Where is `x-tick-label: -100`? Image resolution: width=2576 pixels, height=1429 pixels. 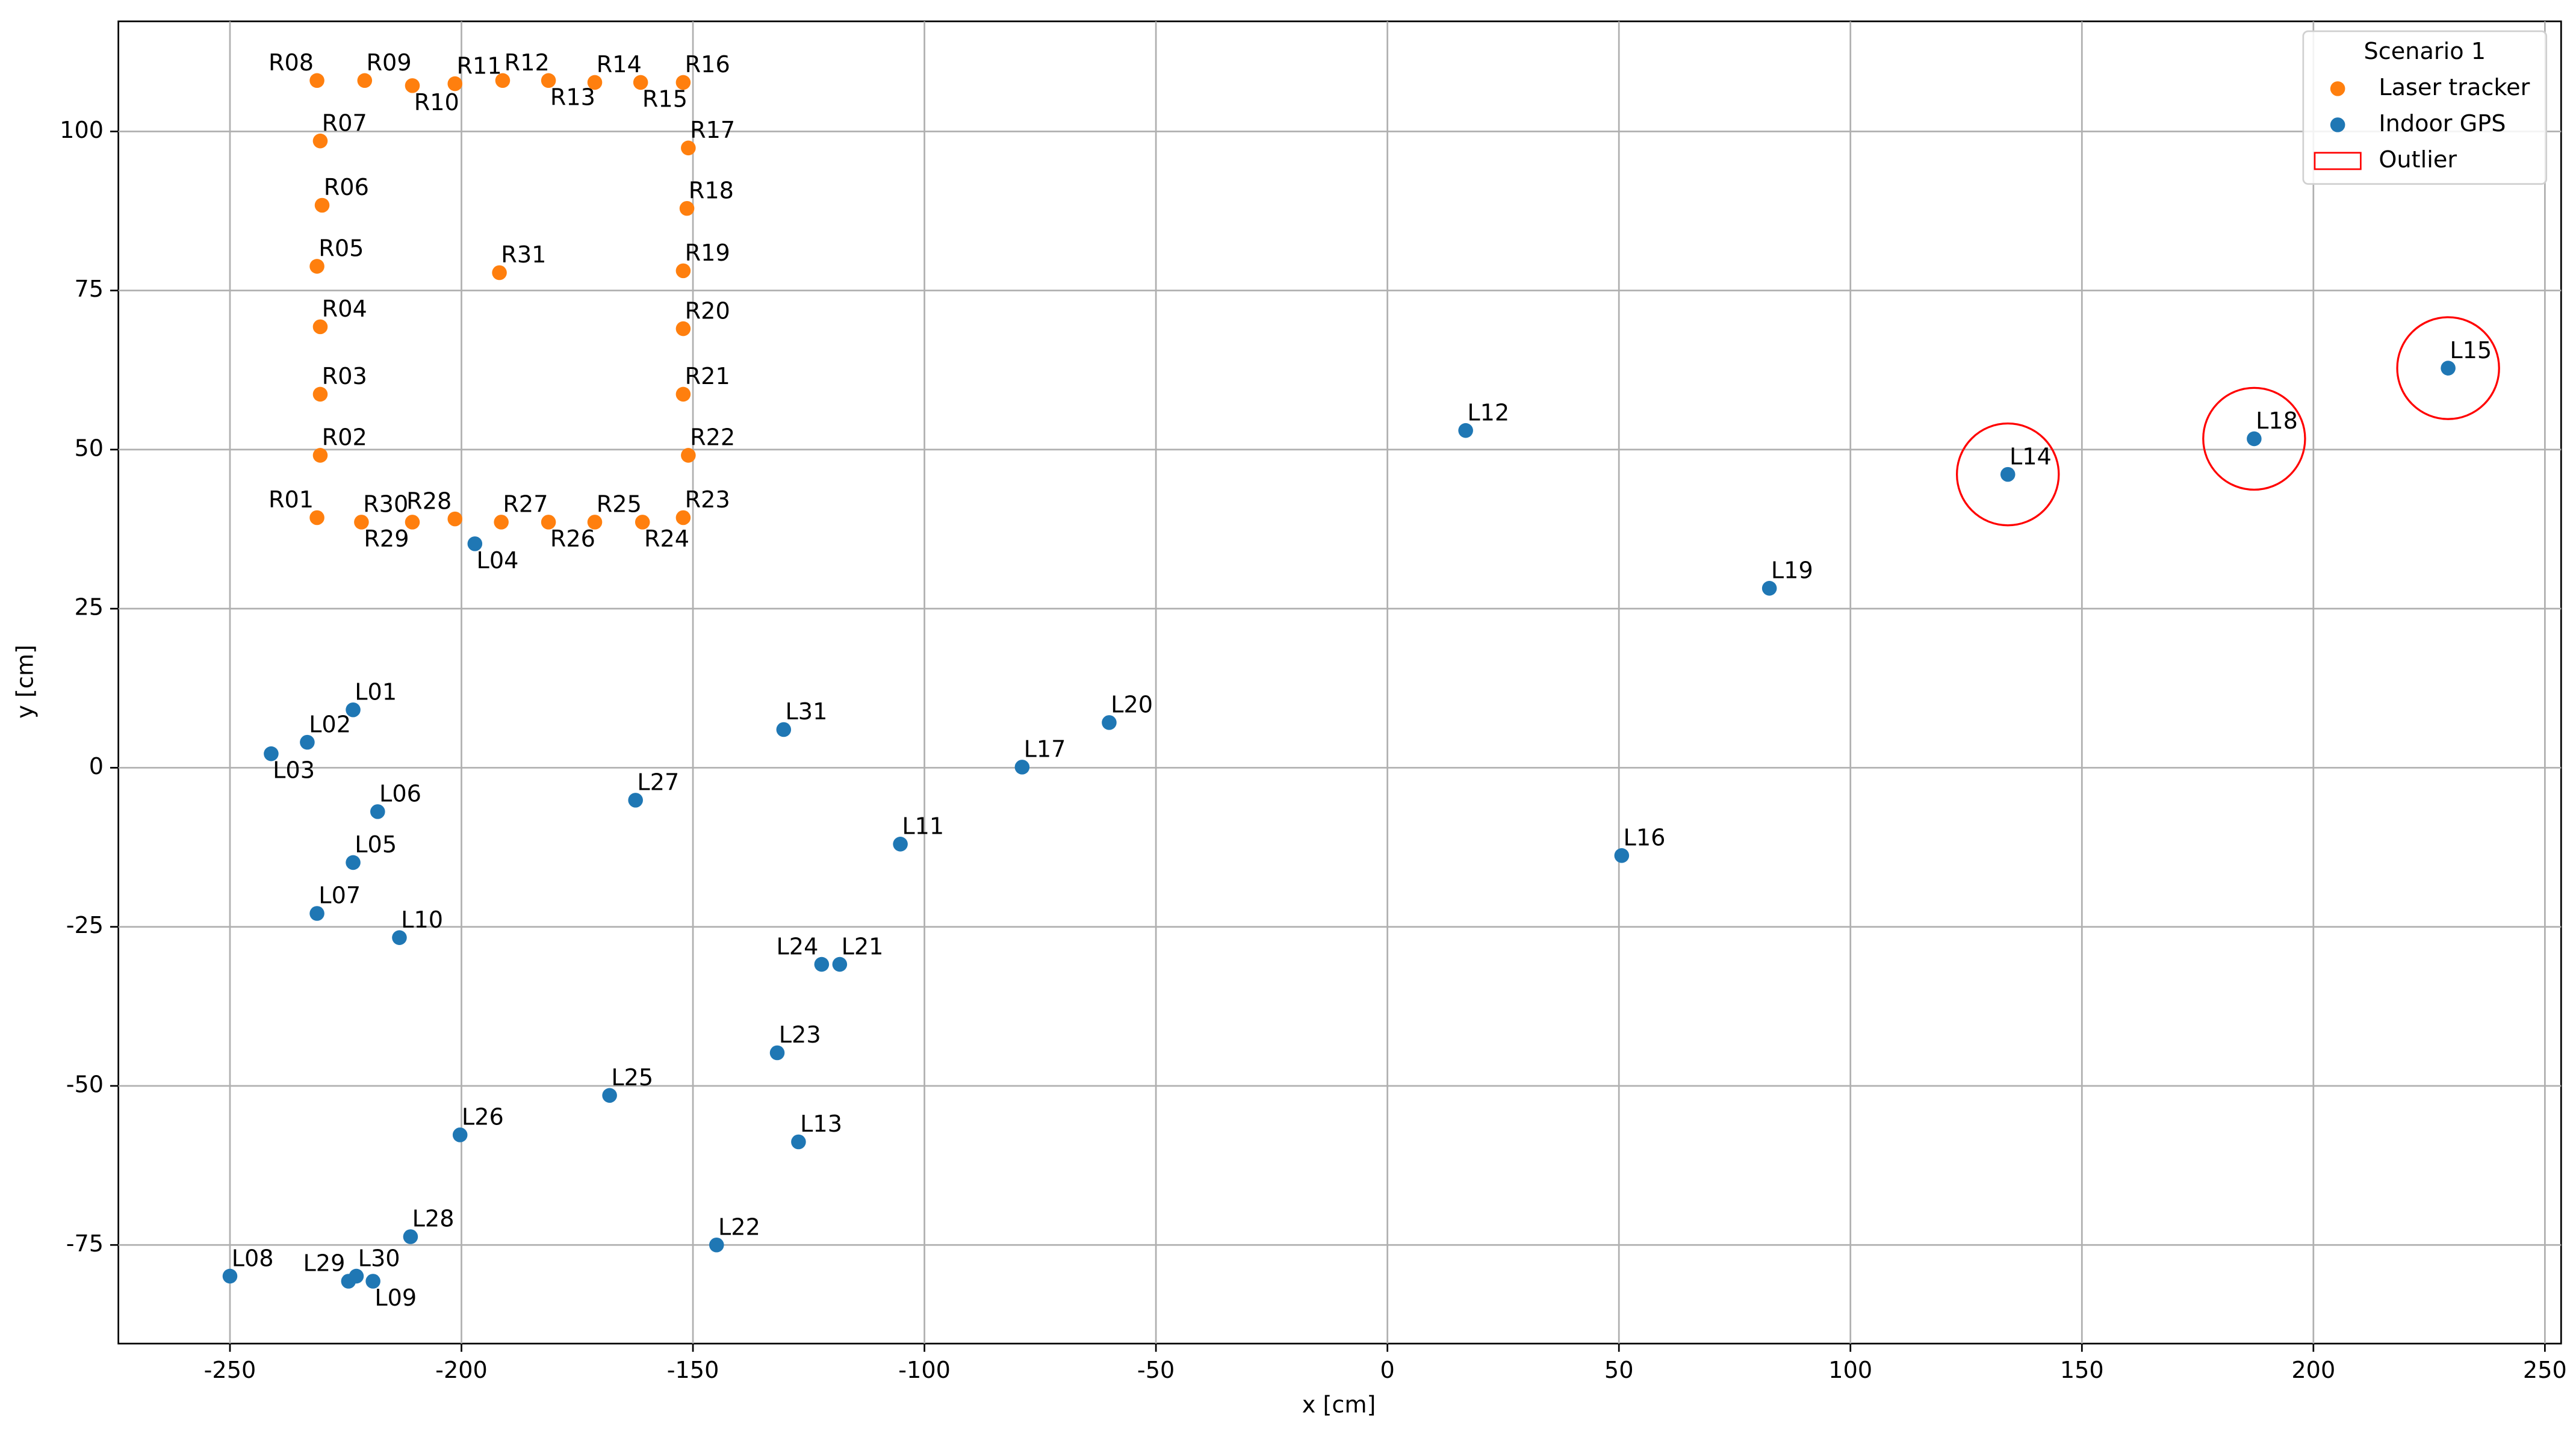 x-tick-label: -100 is located at coordinates (924, 1370).